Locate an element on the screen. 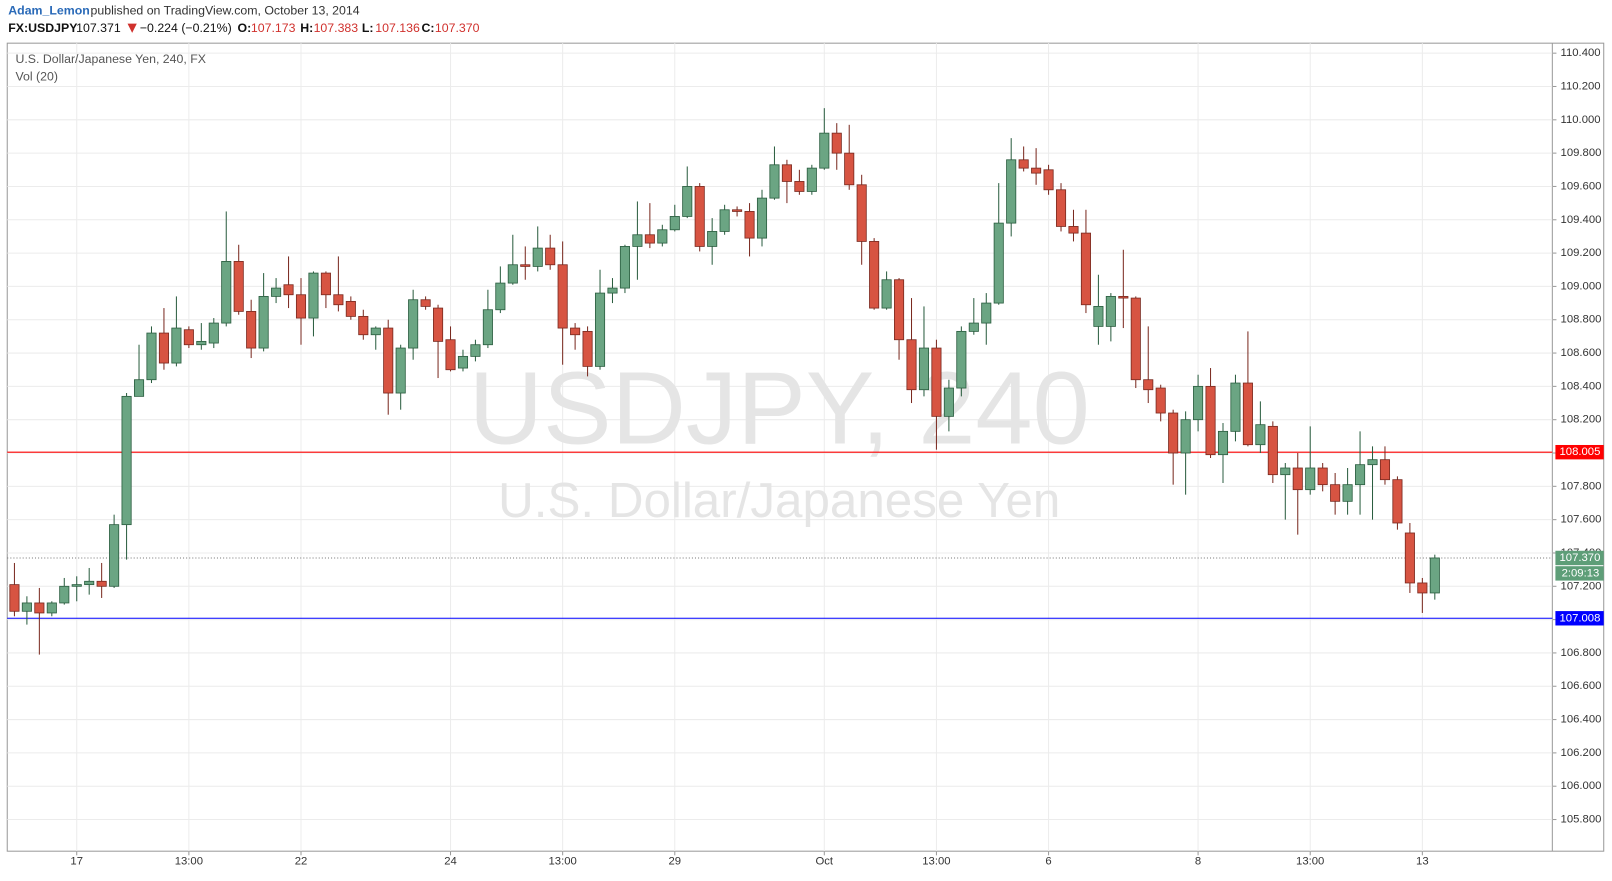  ohlc-key: L: is located at coordinates (368, 28).